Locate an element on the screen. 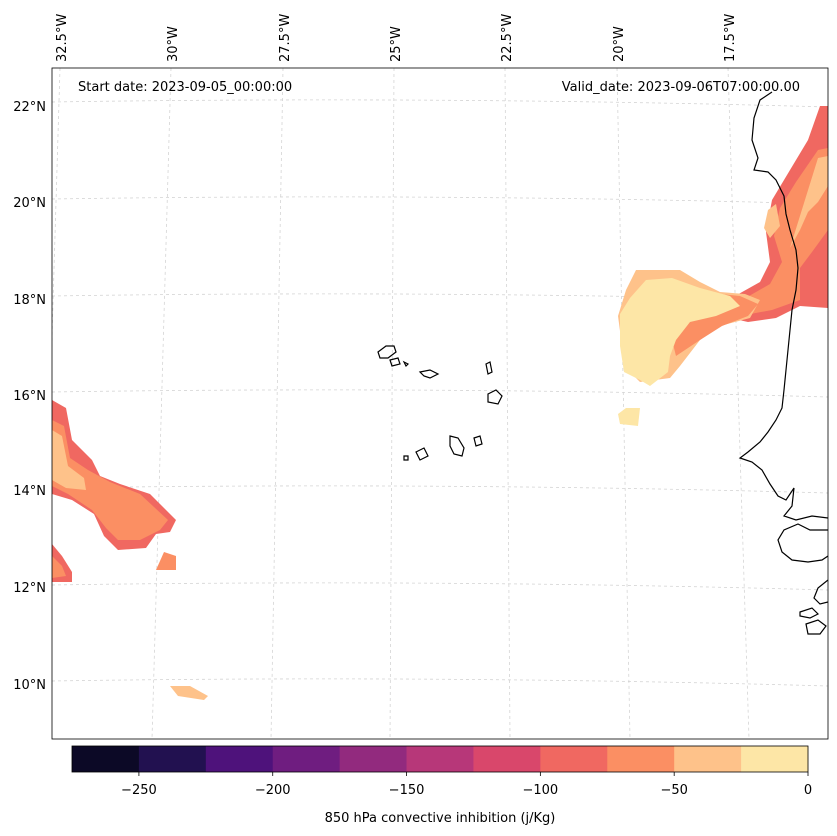 This screenshot has width=837, height=836. colorbar-frame is located at coordinates (440, 759).